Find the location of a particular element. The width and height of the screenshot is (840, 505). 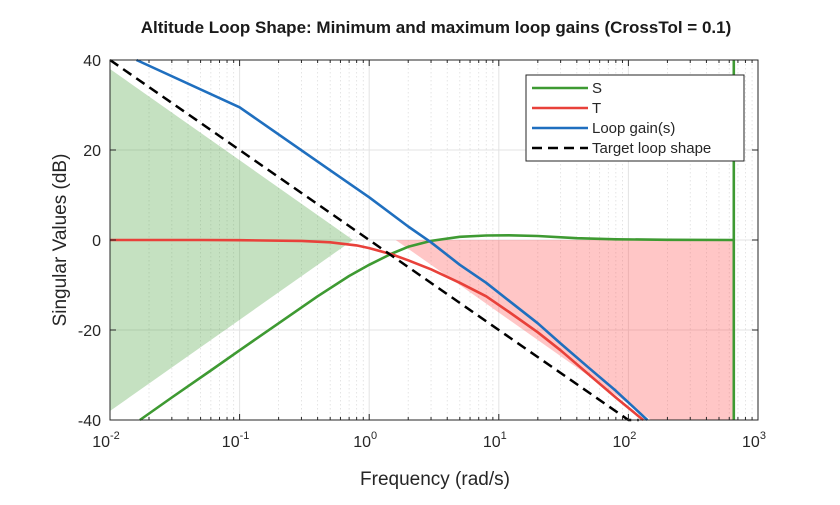

y-tick-label: -20 is located at coordinates (89, 331).